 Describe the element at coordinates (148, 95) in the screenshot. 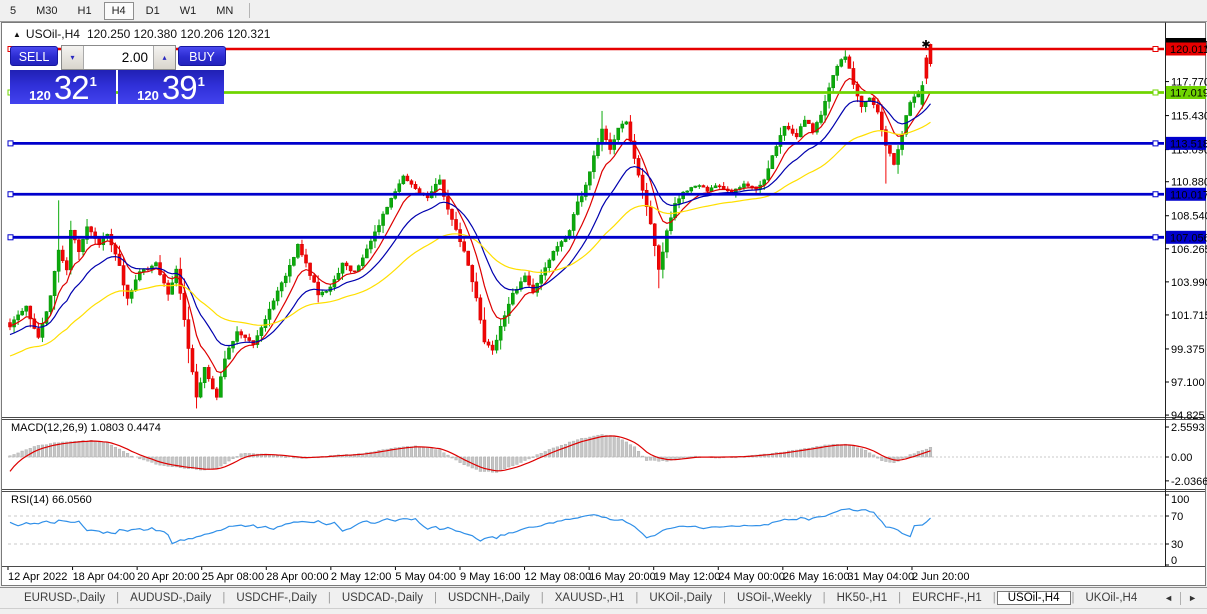

I see `buy-price-prefix: 120` at that location.